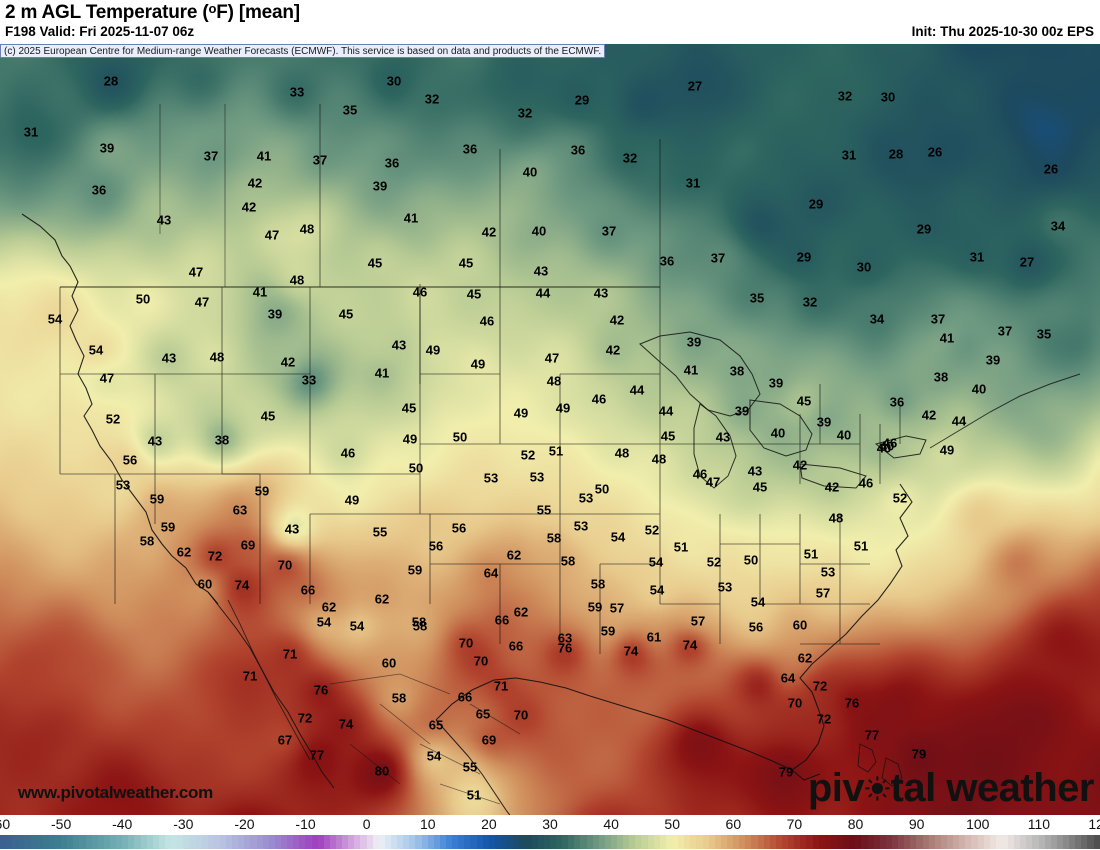 This screenshot has width=1100, height=850. Describe the element at coordinates (992, 788) in the screenshot. I see `logo-text-part2: tal weather` at that location.